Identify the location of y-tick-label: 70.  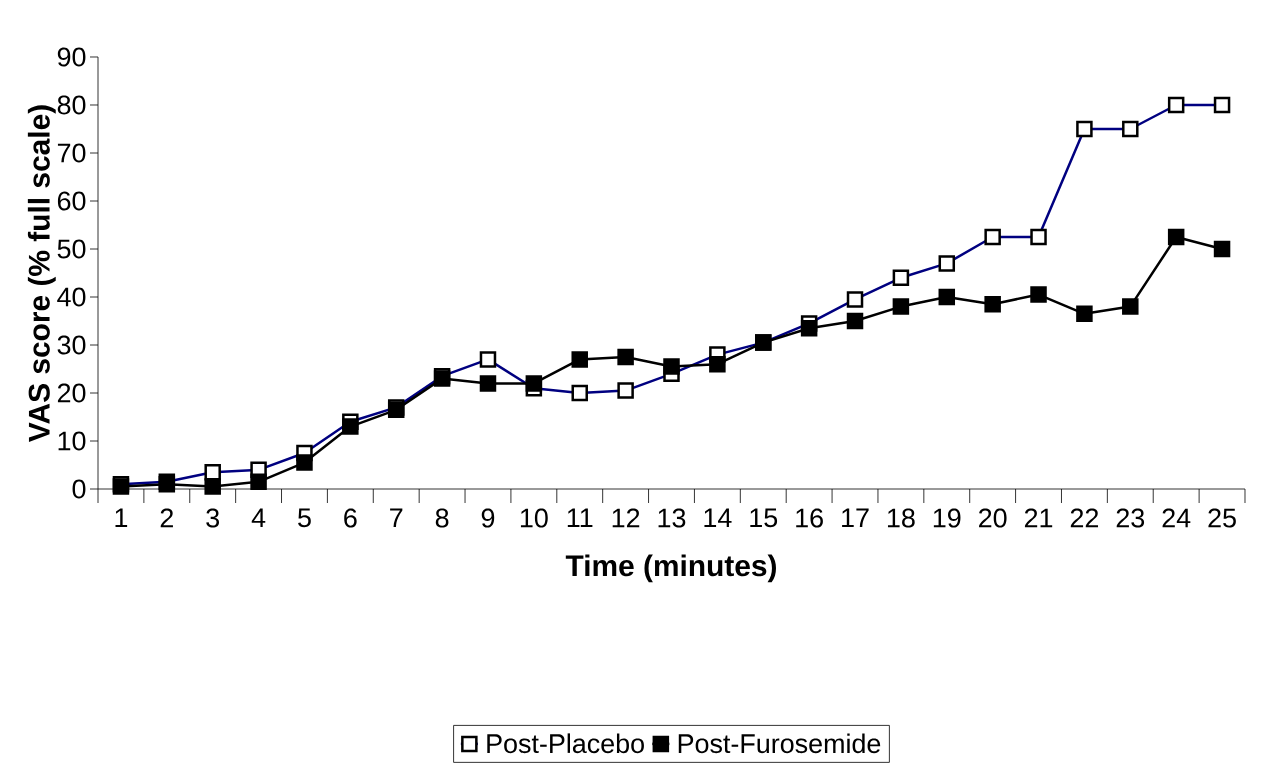
(71, 153).